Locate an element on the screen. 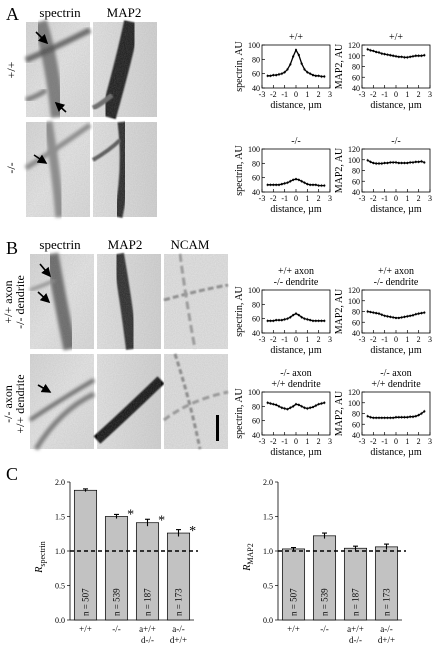 Image resolution: width=448 pixels, height=646 pixels. row-label-b1-line2: -/- dendrite is located at coordinates (20, 302).